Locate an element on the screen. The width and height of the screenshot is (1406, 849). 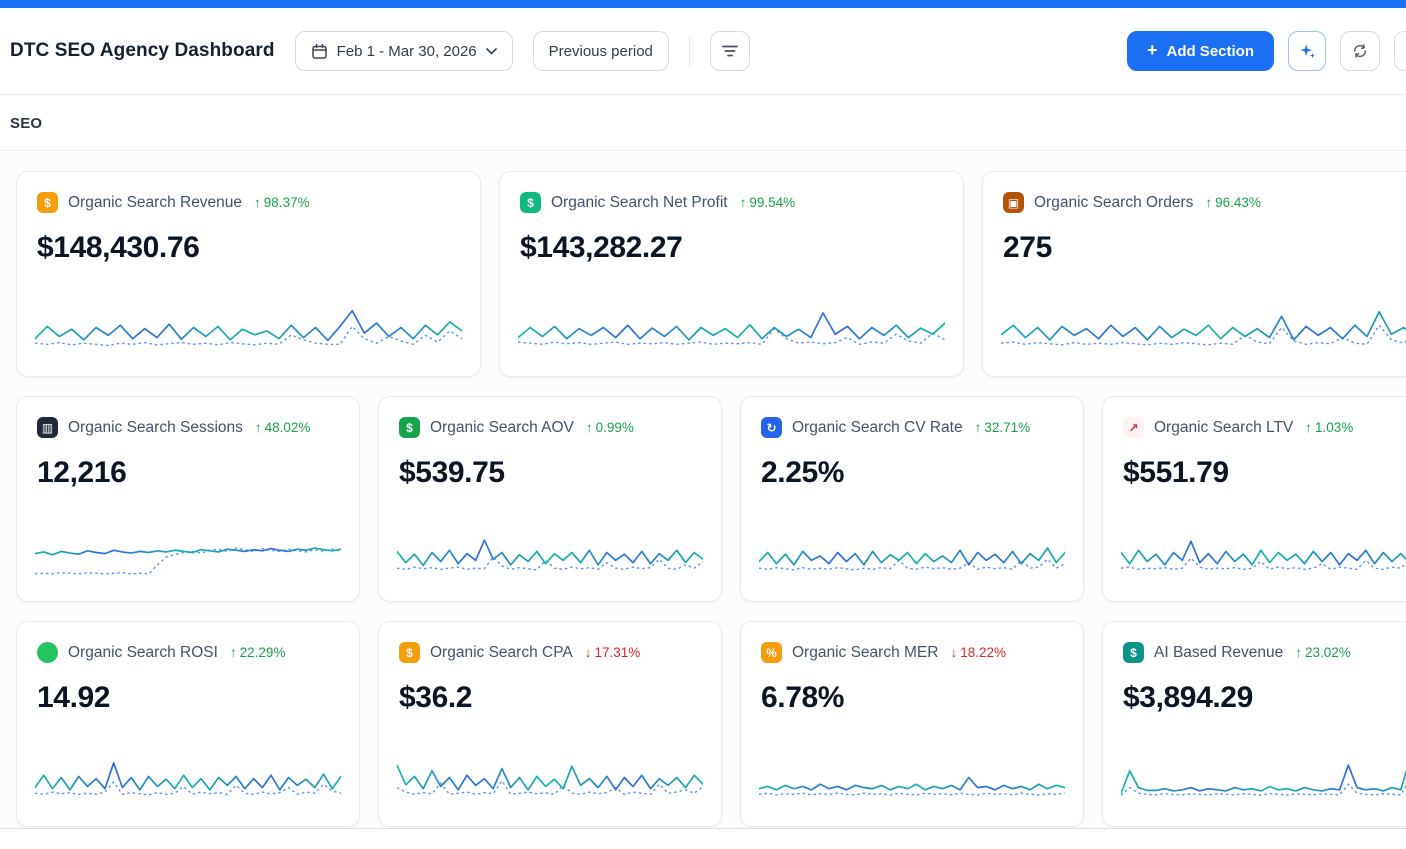
chevron-down-icon is located at coordinates (491, 51).